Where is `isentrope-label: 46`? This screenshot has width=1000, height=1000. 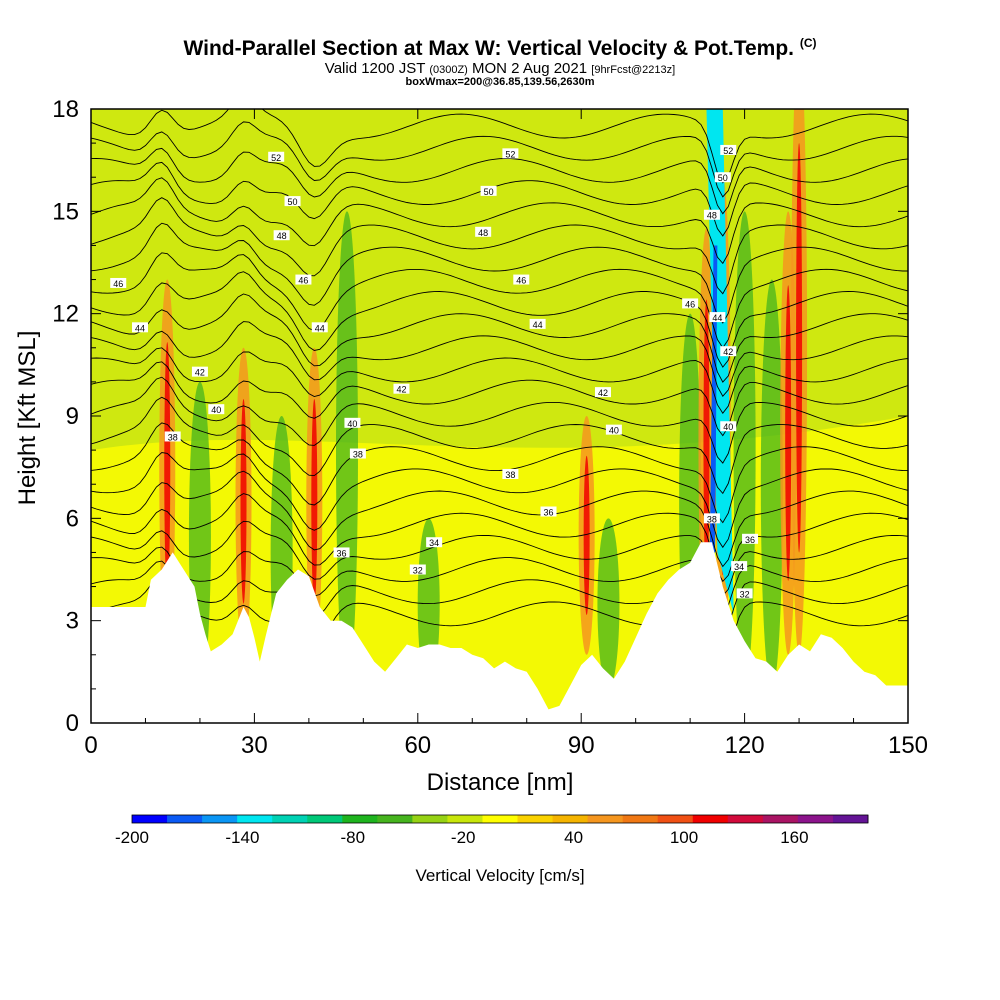 isentrope-label: 46 is located at coordinates (303, 280).